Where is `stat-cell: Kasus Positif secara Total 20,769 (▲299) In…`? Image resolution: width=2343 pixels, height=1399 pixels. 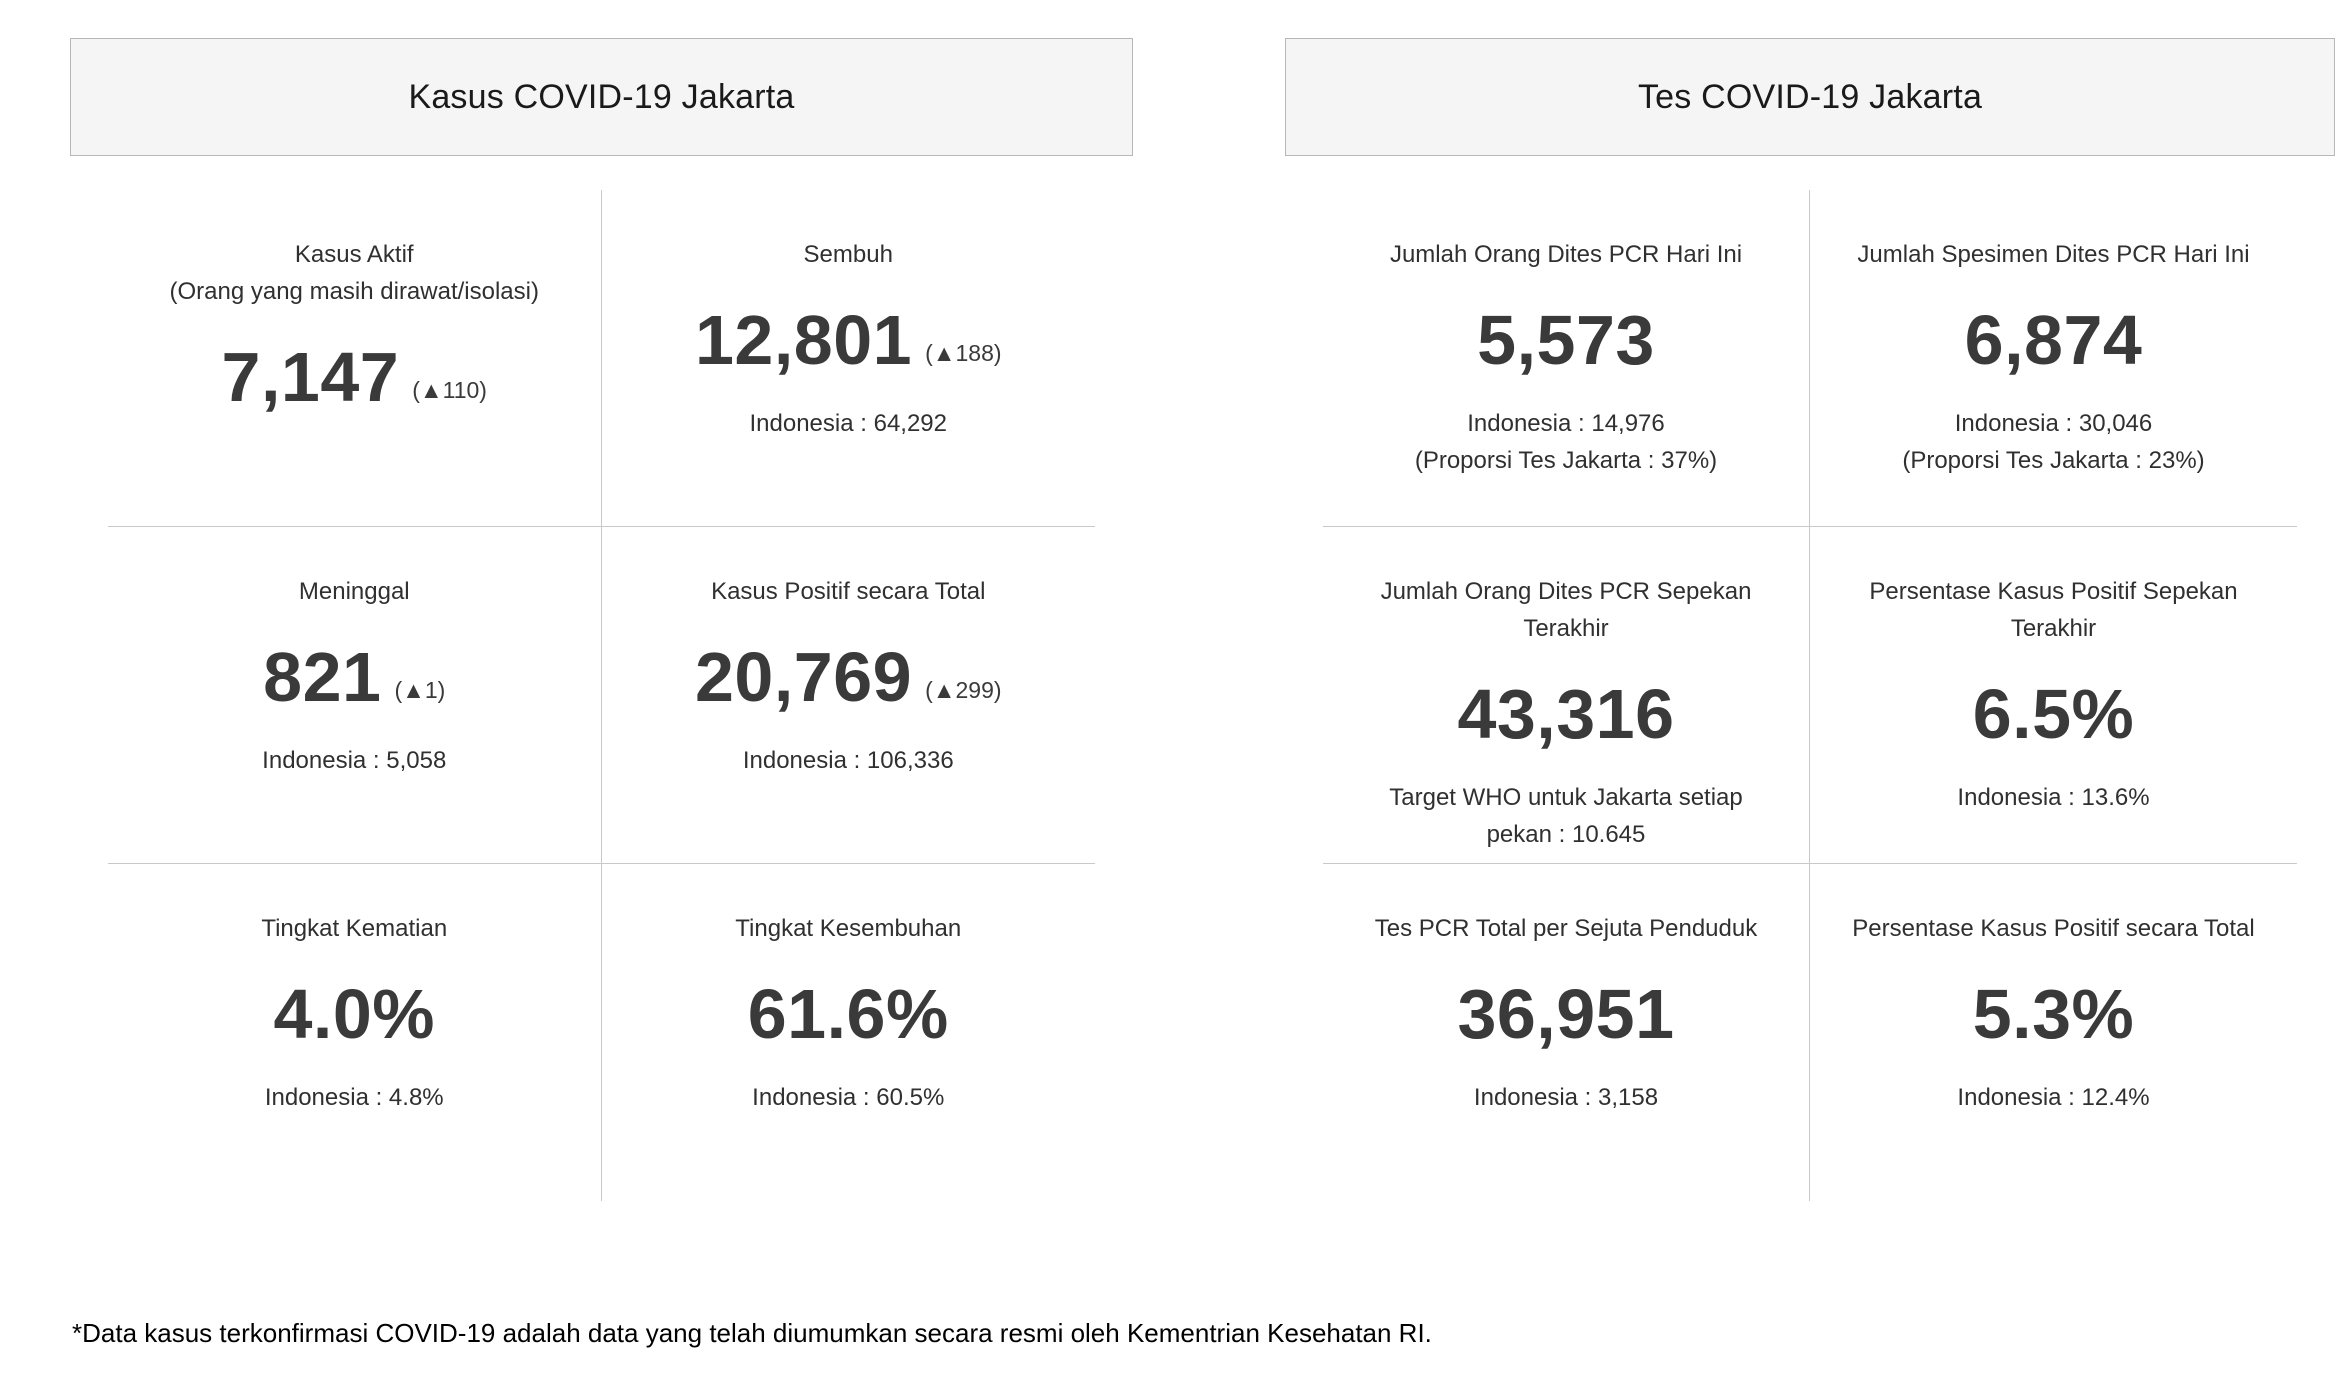
stat-cell: Kasus Positif secara Total 20,769 (▲299) In… is located at coordinates (848, 695).